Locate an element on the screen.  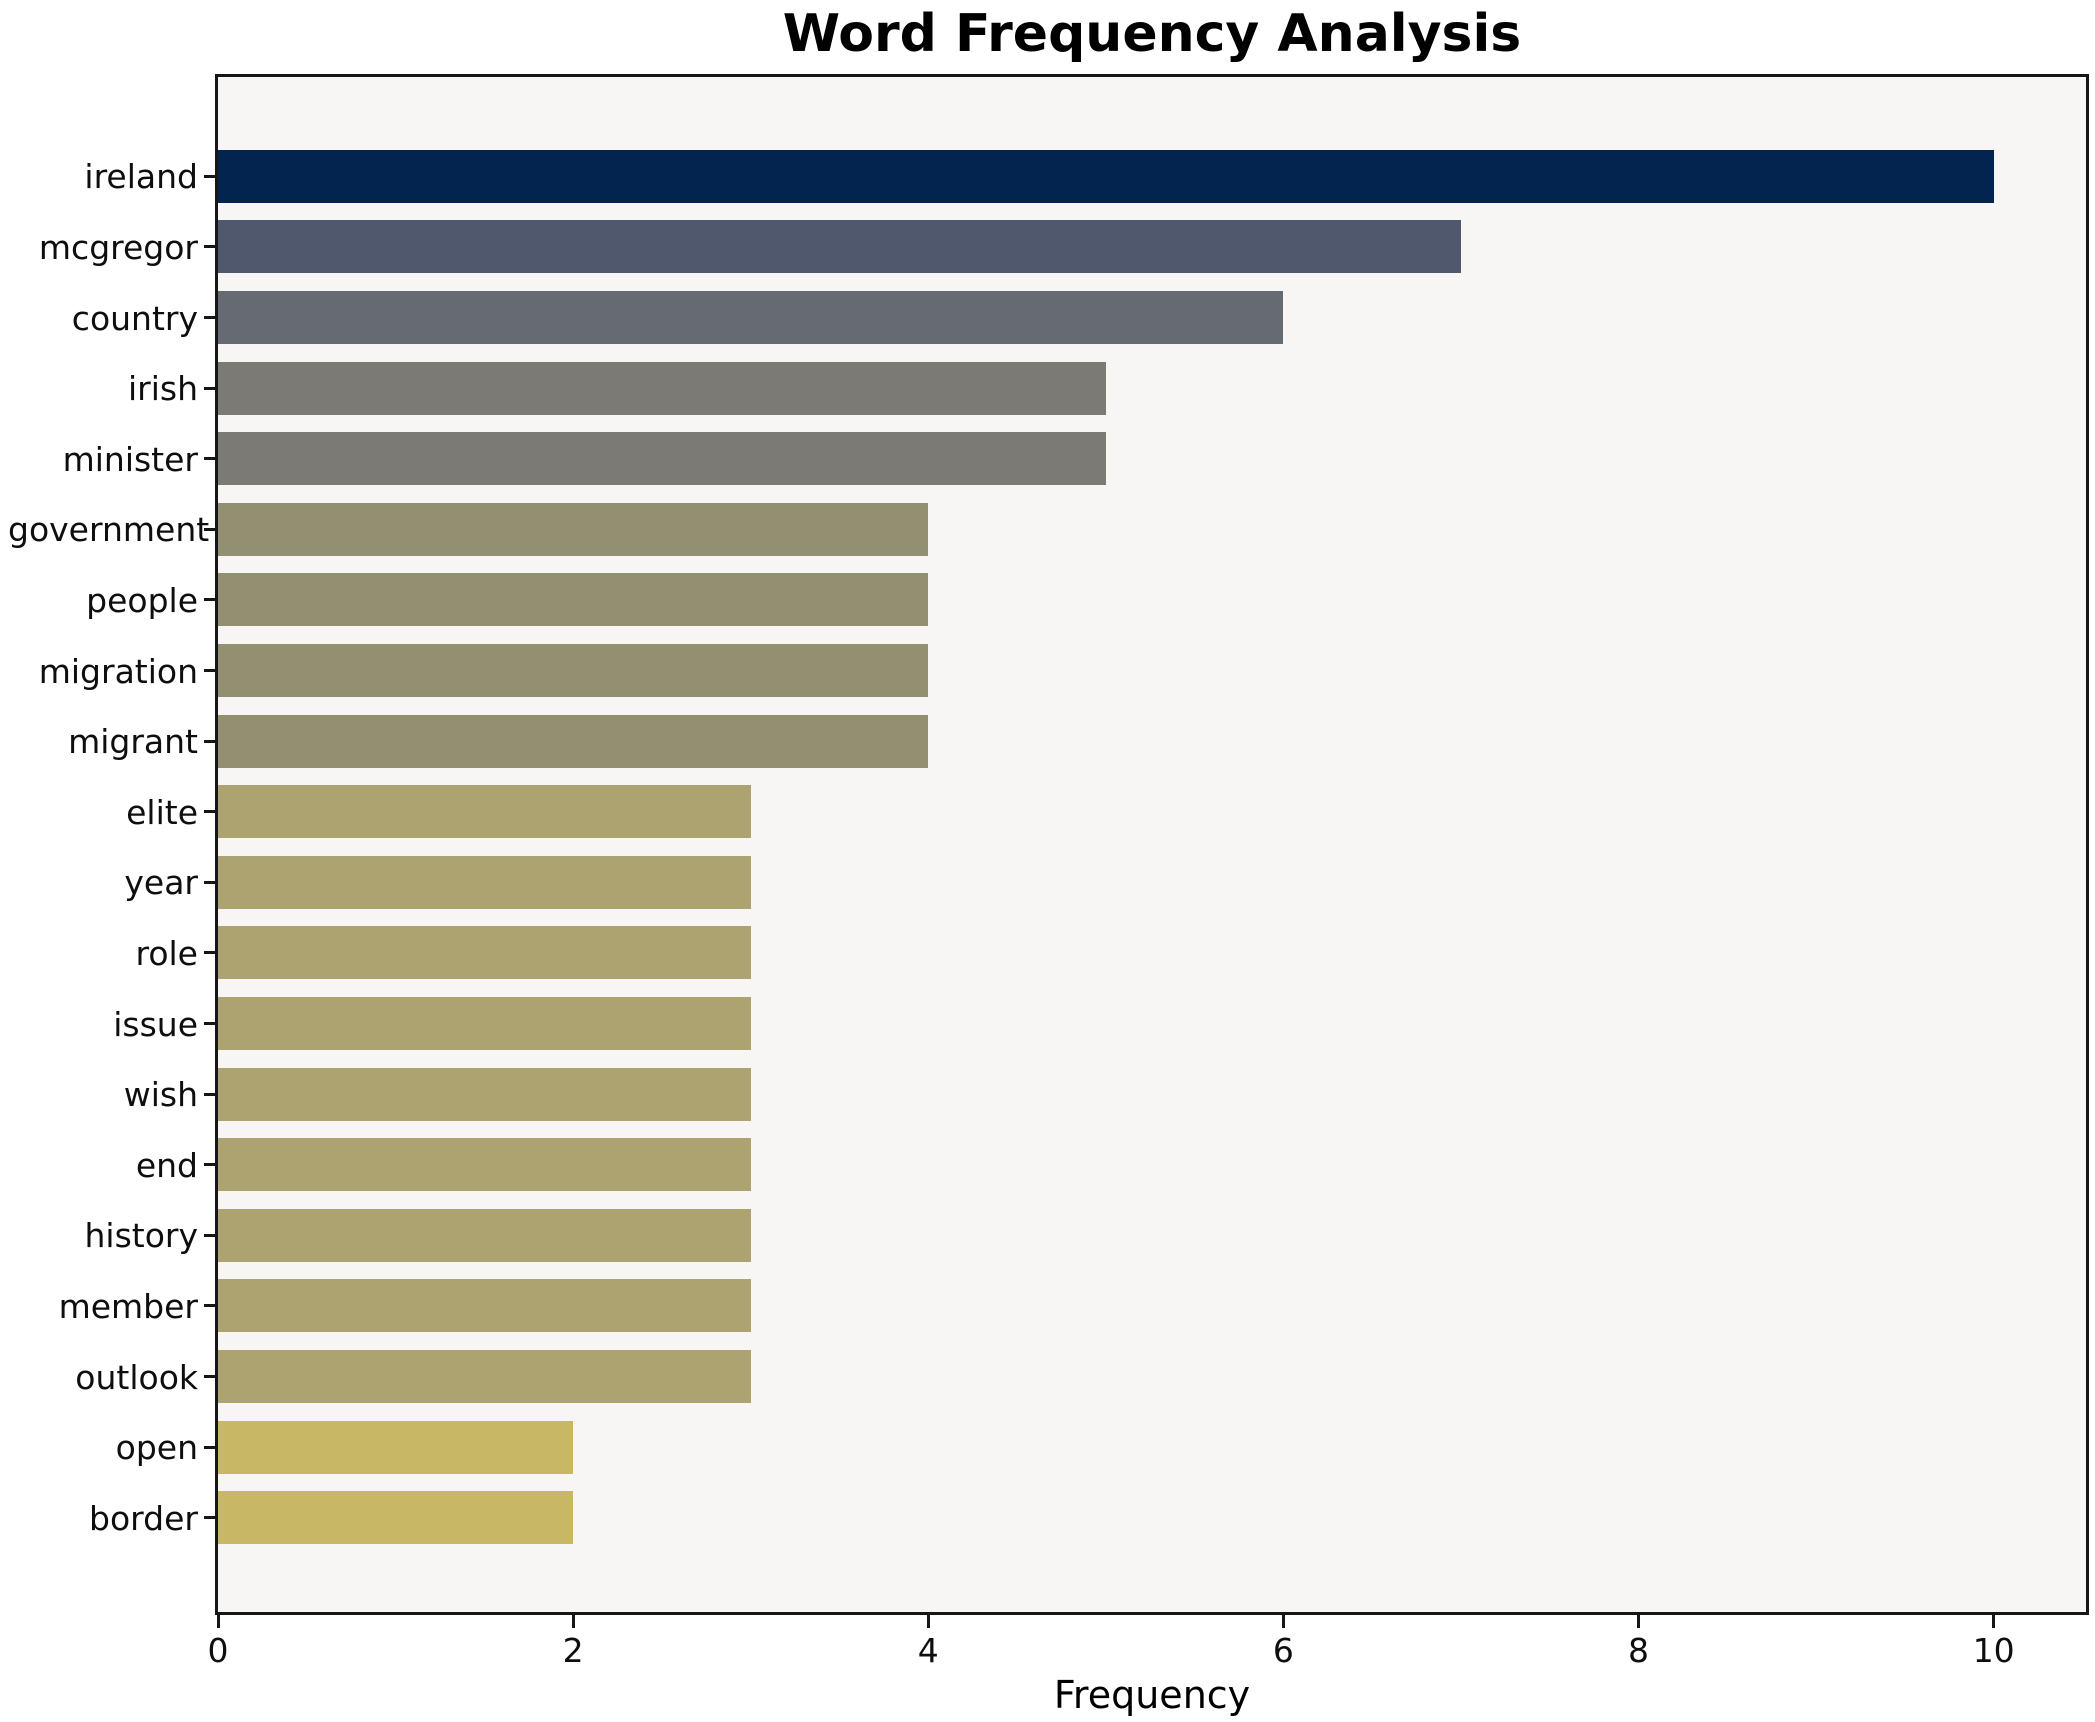
bar-history is located at coordinates (484, 1235).